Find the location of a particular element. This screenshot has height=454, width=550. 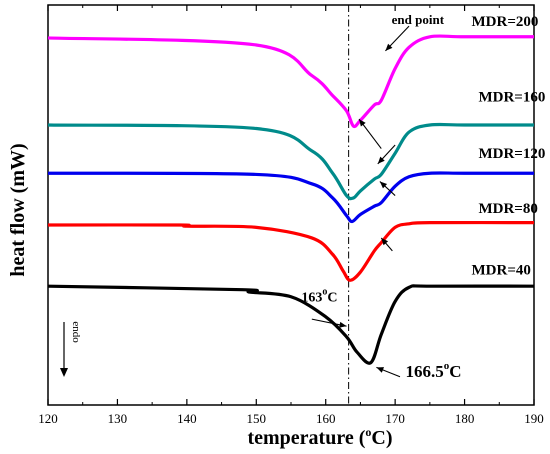

end-point-annotation: end point is located at coordinates (418, 19).